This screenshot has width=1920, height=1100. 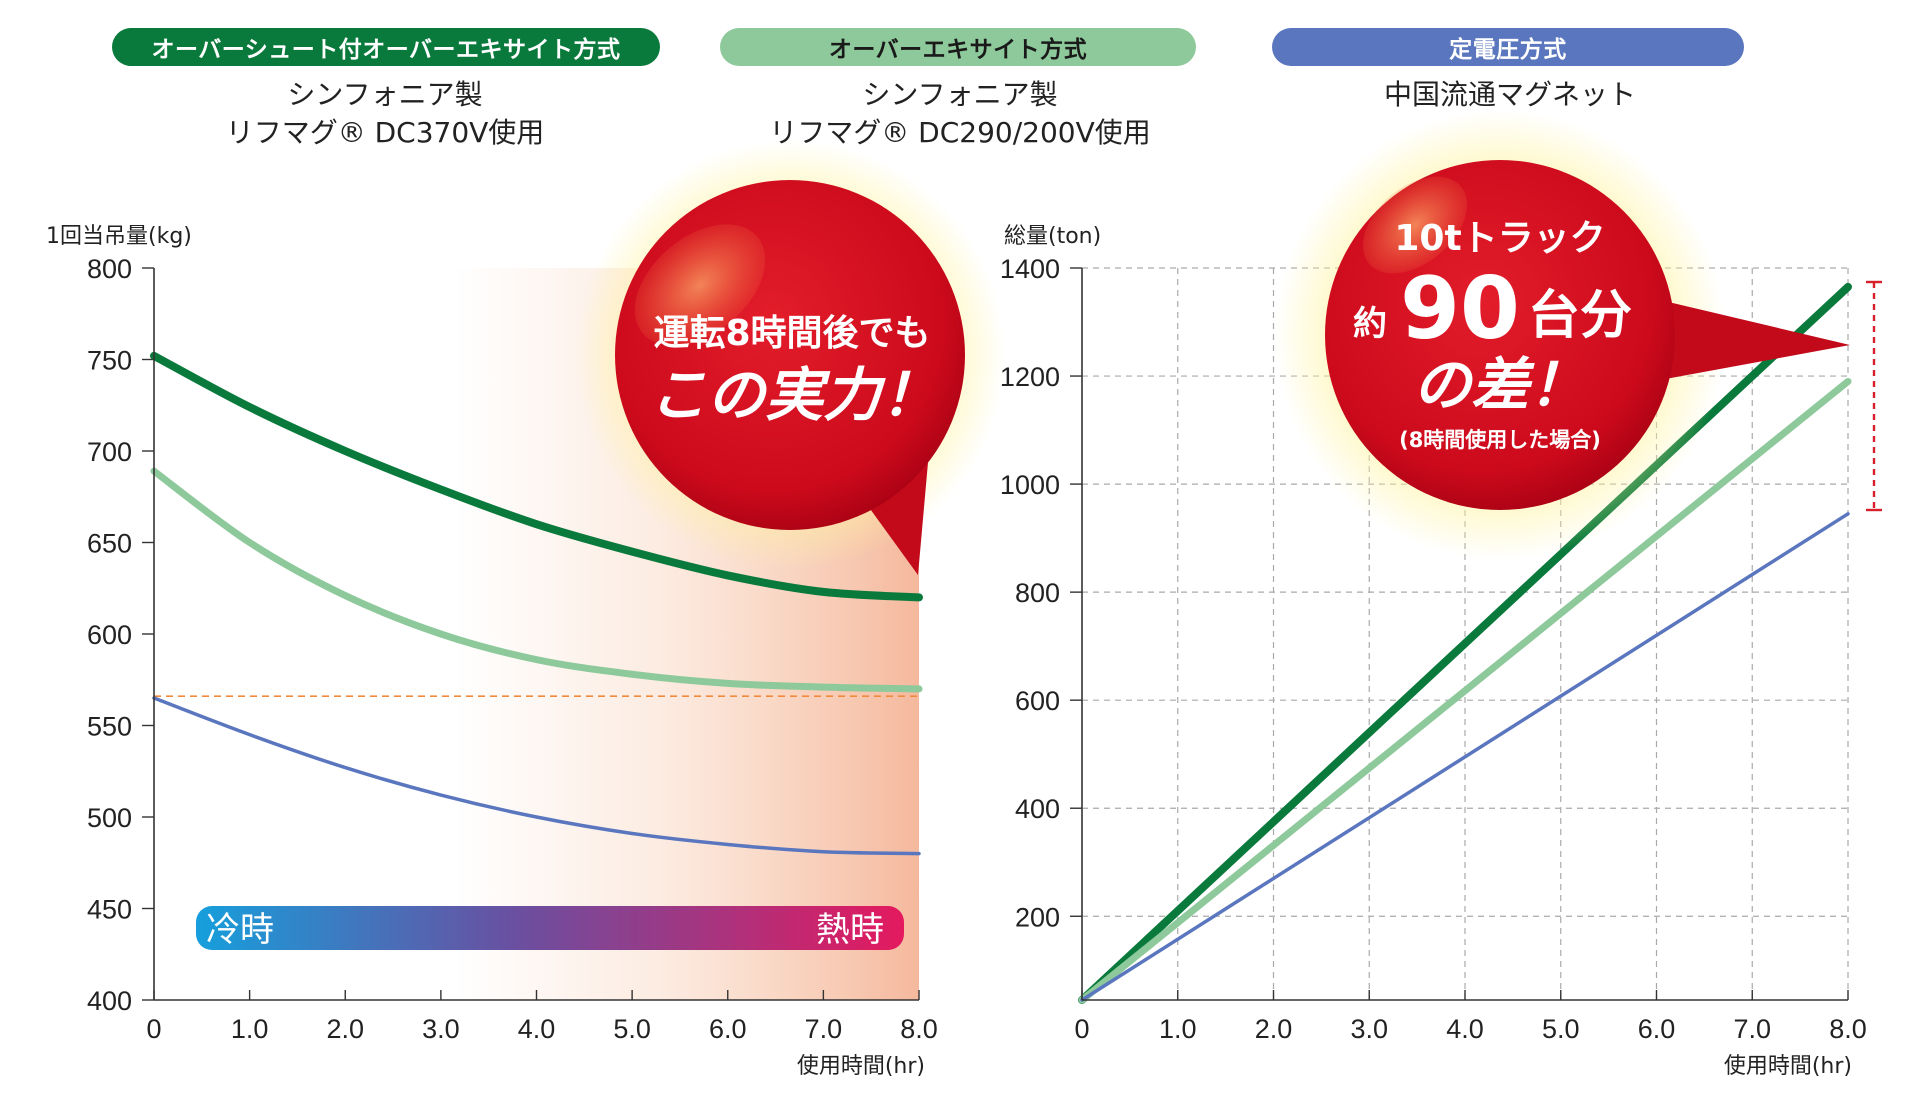 I want to click on left-x-tick-label: 6.0, so click(x=728, y=1029).